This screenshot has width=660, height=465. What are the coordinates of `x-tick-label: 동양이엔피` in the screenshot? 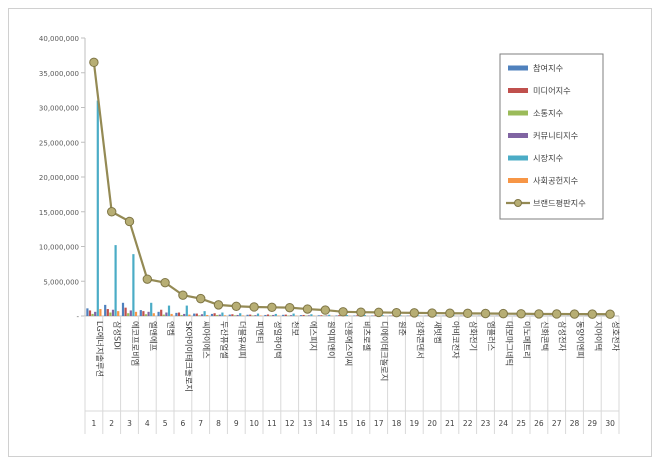 It's located at (581, 340).